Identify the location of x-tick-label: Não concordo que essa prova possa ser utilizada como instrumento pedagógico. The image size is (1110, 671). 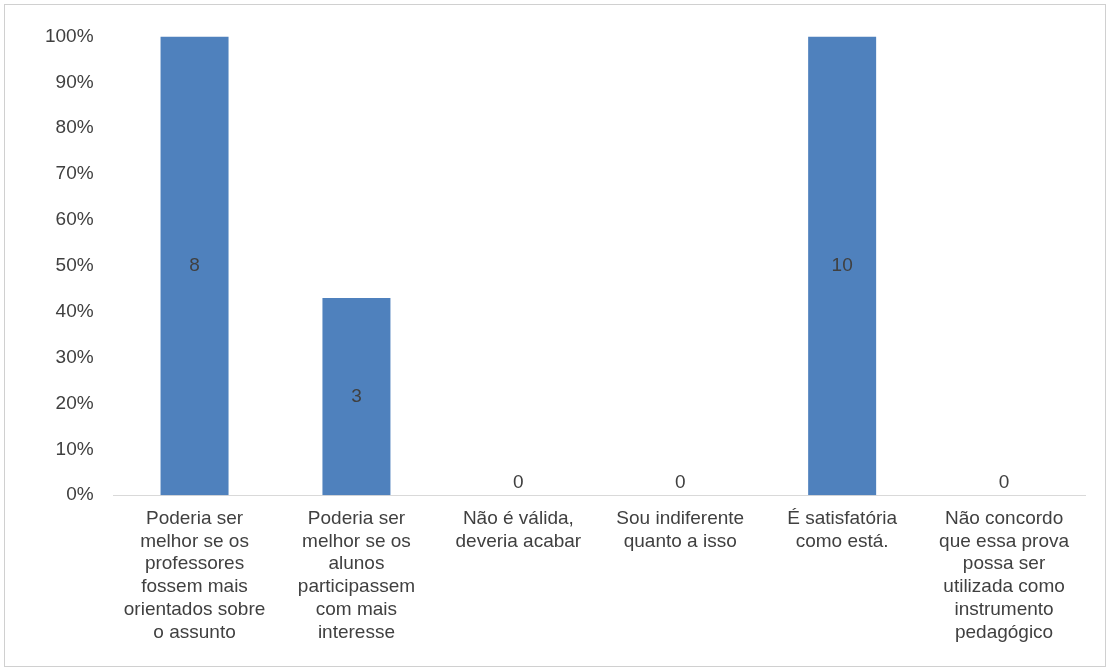
(1004, 574).